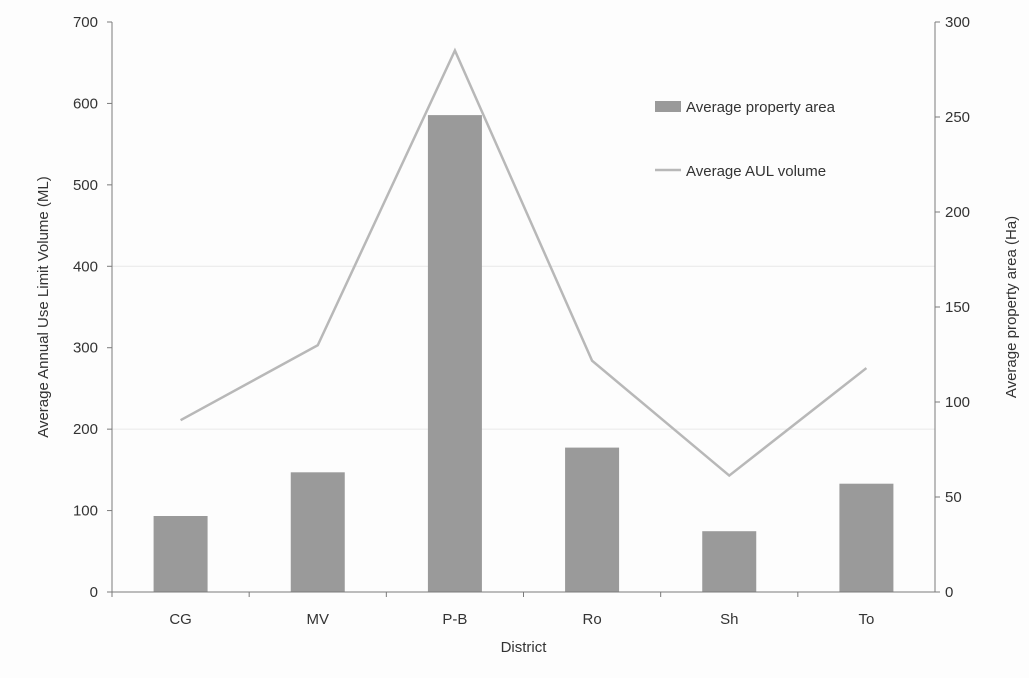 Image resolution: width=1029 pixels, height=678 pixels. I want to click on left-tick-label: 0, so click(94, 592).